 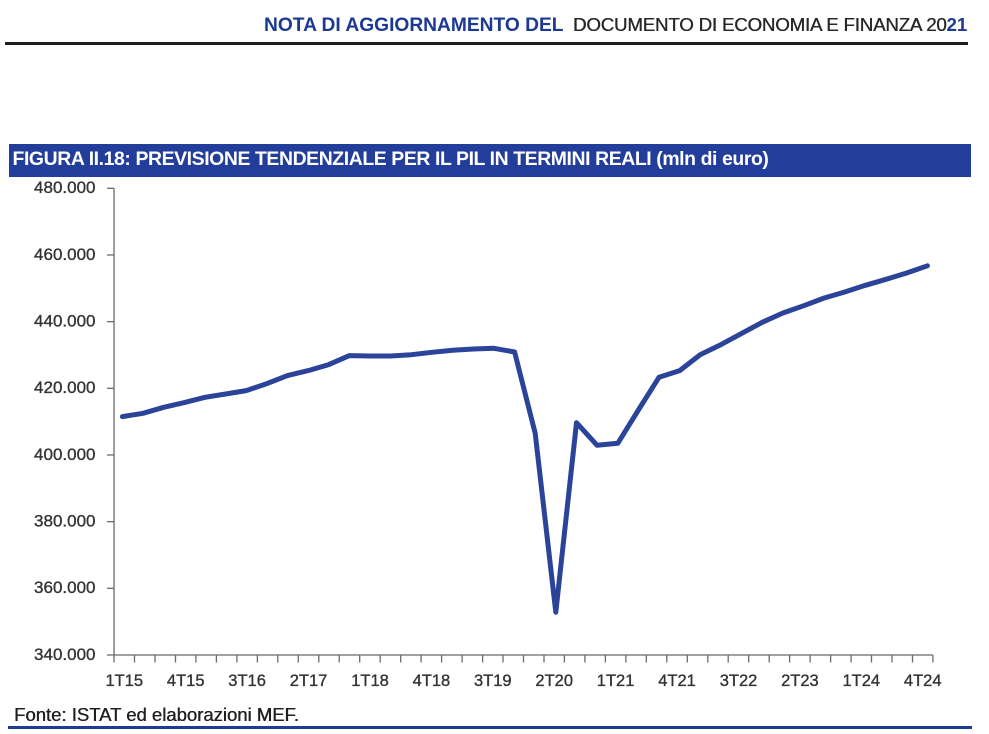 I want to click on svg-text: 1T18, so click(x=370, y=681).